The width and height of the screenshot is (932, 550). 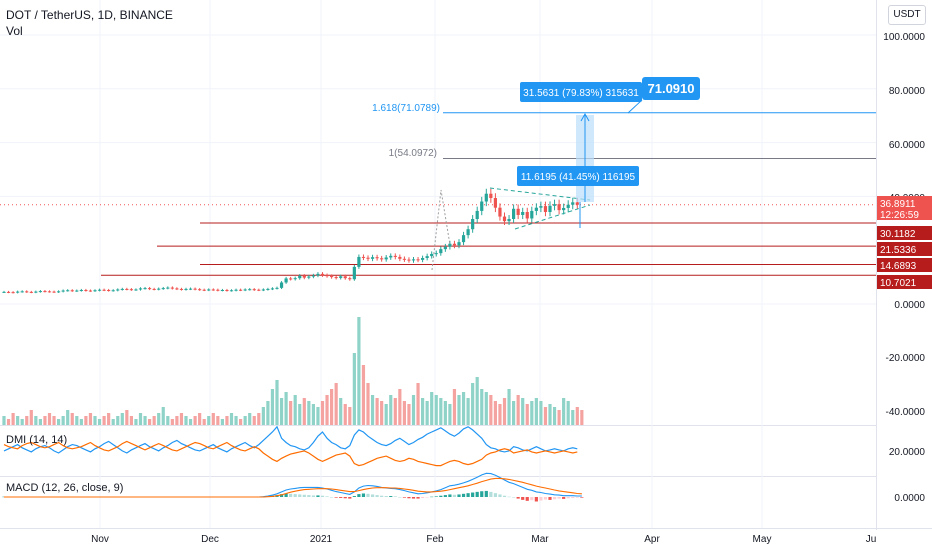 I want to click on price-axis-label: 80.0000, so click(x=907, y=91).